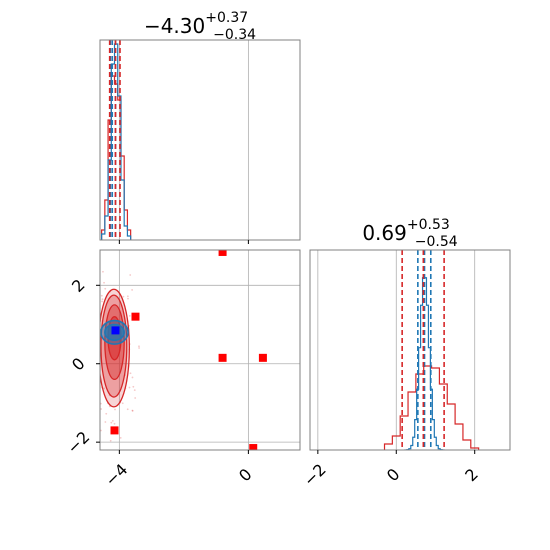 This screenshot has height=550, width=550. What do you see at coordinates (436, 242) in the screenshot?
I see `p2-title-minus: −0.54` at bounding box center [436, 242].